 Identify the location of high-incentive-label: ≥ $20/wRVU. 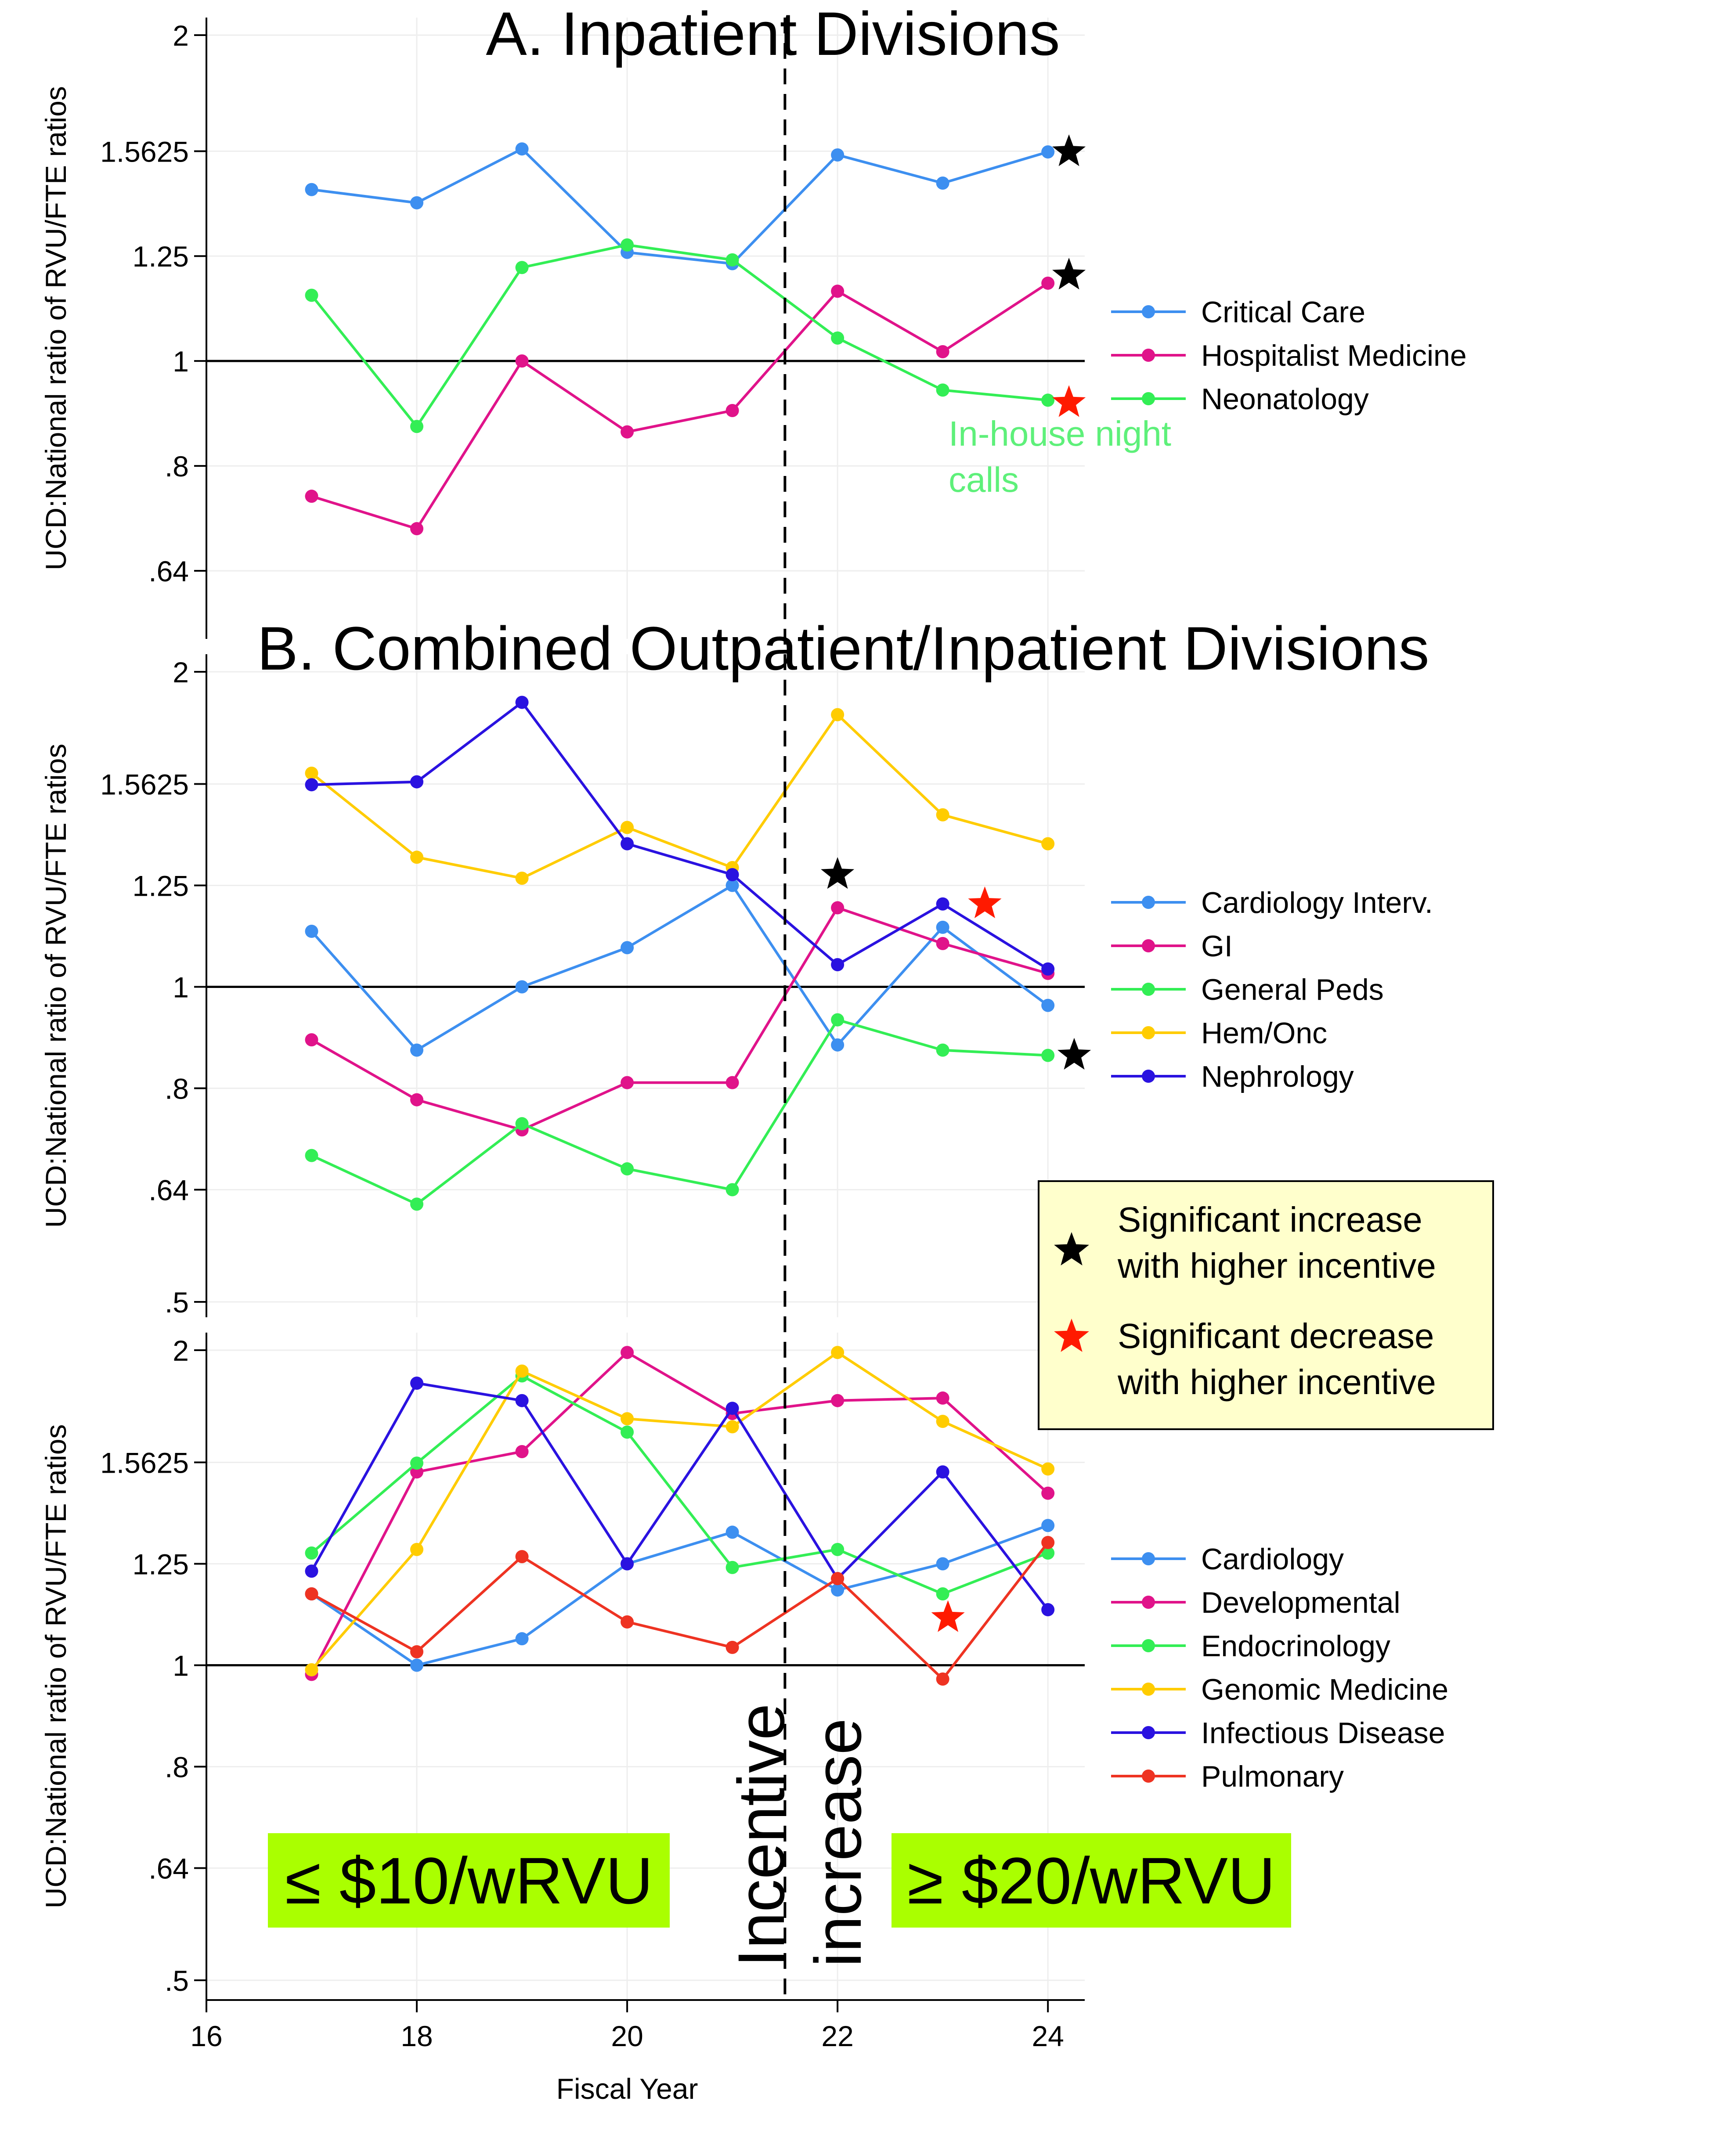
(1091, 1880).